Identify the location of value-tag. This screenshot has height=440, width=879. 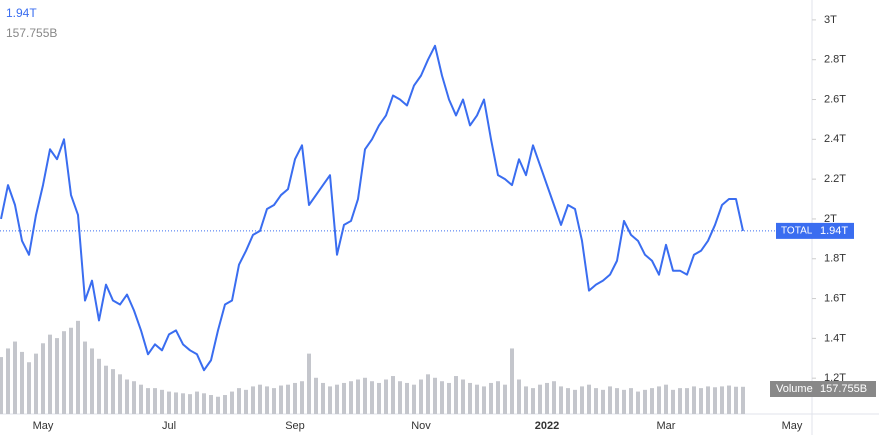
(834, 230).